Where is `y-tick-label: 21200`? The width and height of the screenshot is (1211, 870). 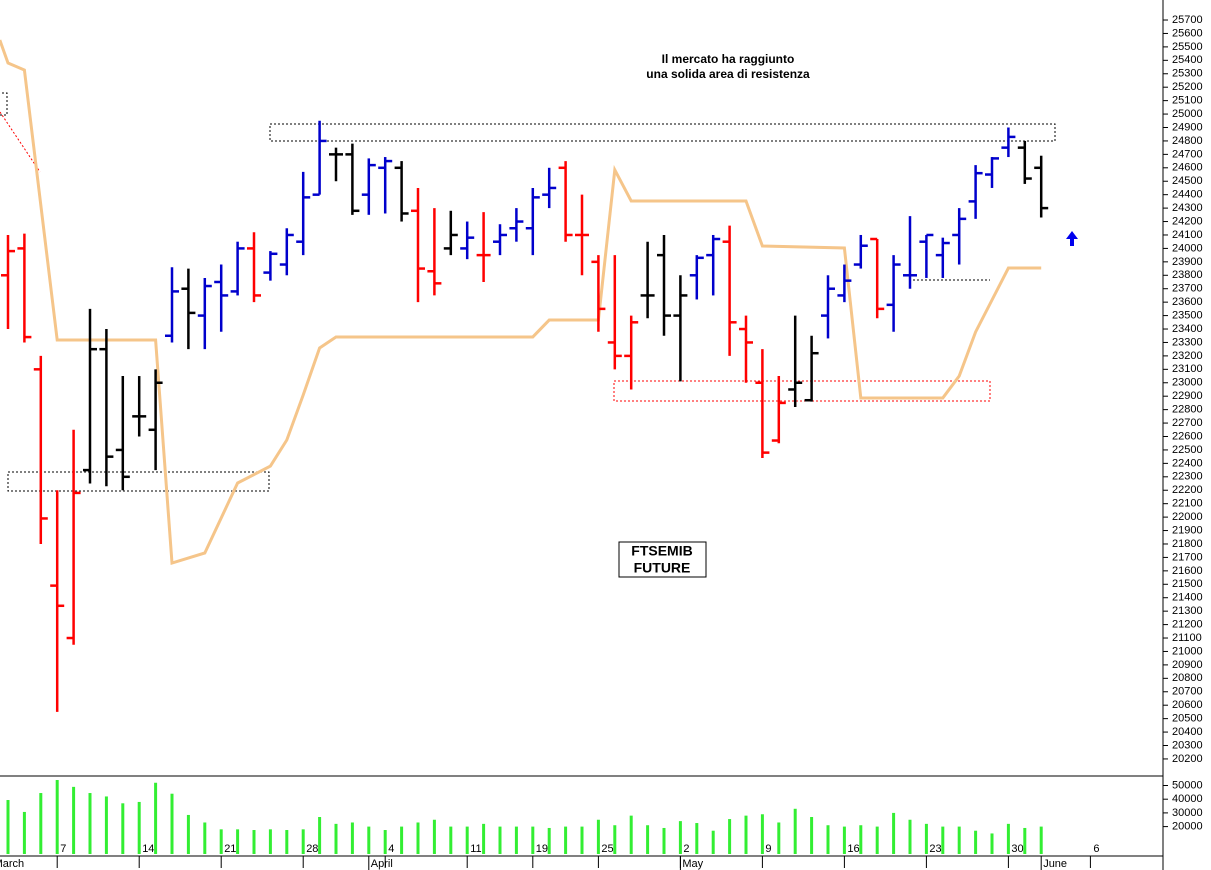
y-tick-label: 21200 is located at coordinates (1187, 624).